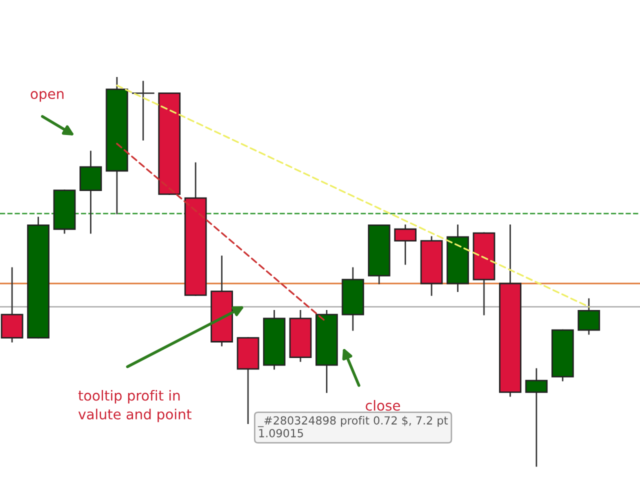  Describe the element at coordinates (353, 427) in the screenshot. I see `annotation: _#280324898 profit 0.72 $, 7.2 pt 1.09015` at that location.